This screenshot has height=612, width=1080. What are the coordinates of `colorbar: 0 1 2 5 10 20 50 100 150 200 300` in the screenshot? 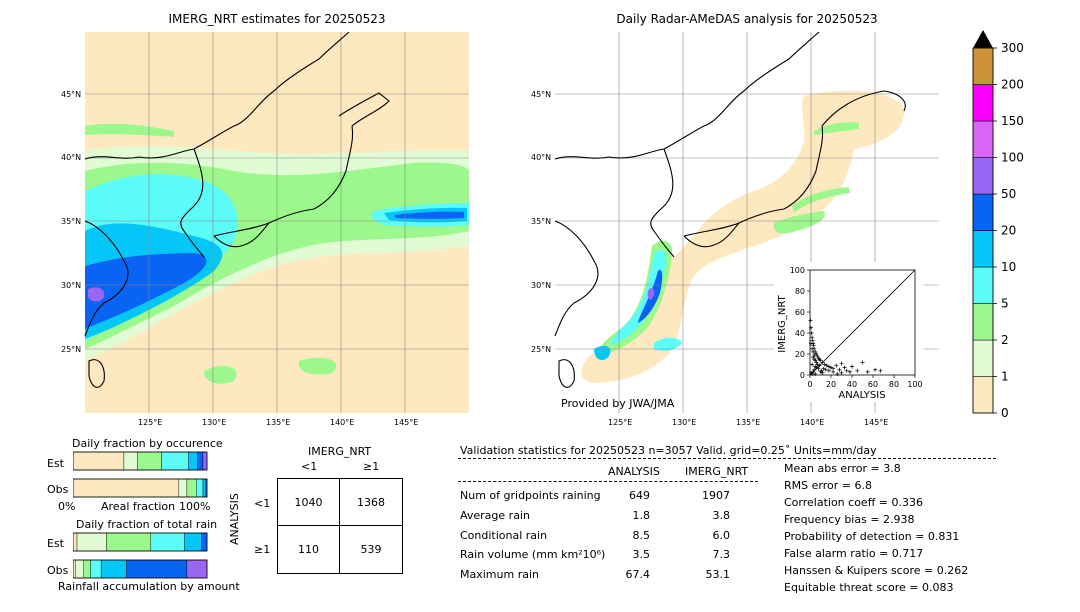 It's located at (998, 225).